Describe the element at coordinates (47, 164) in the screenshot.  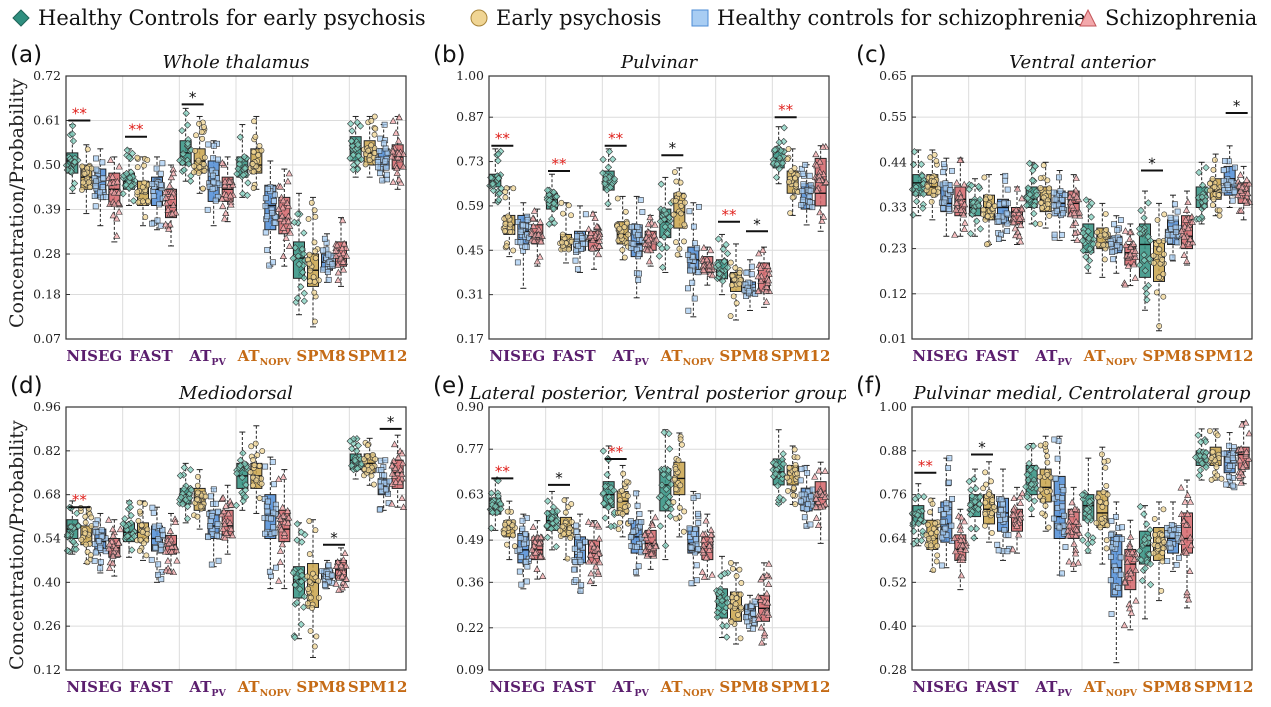
I see `y-tick-label: 0.50` at that location.